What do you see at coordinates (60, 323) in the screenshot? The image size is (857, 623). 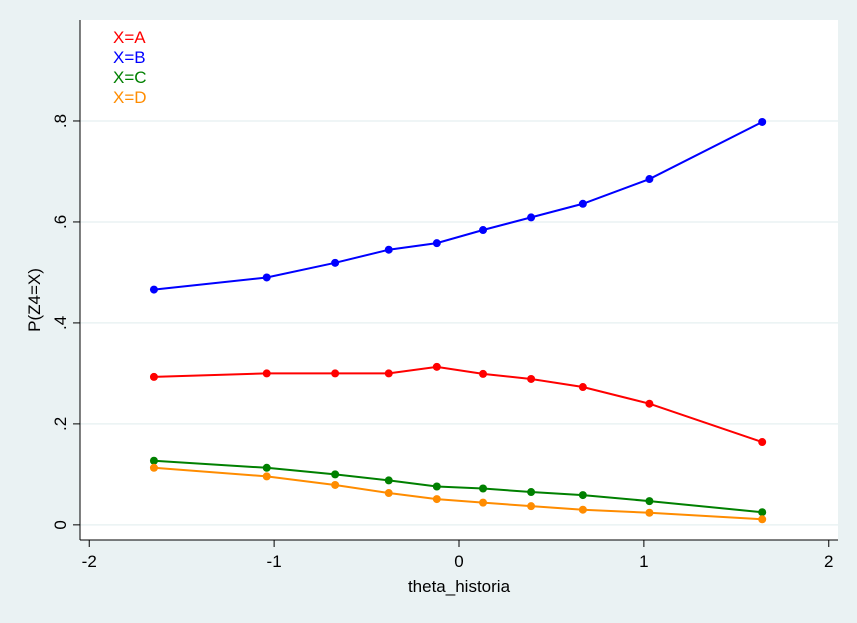 I see `y-tick-label: .4` at bounding box center [60, 323].